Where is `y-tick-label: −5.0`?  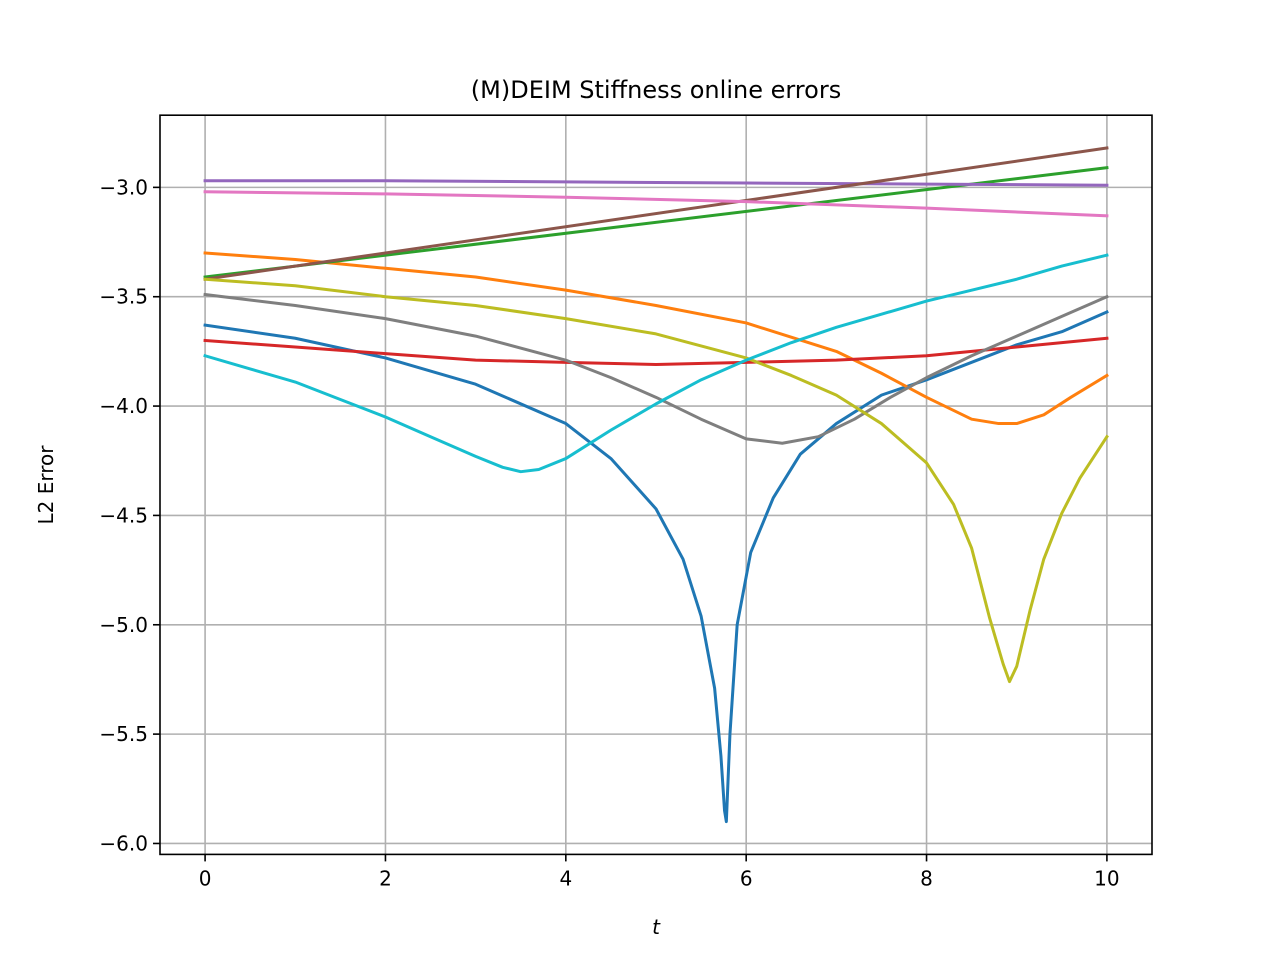
y-tick-label: −5.0 is located at coordinates (123, 625).